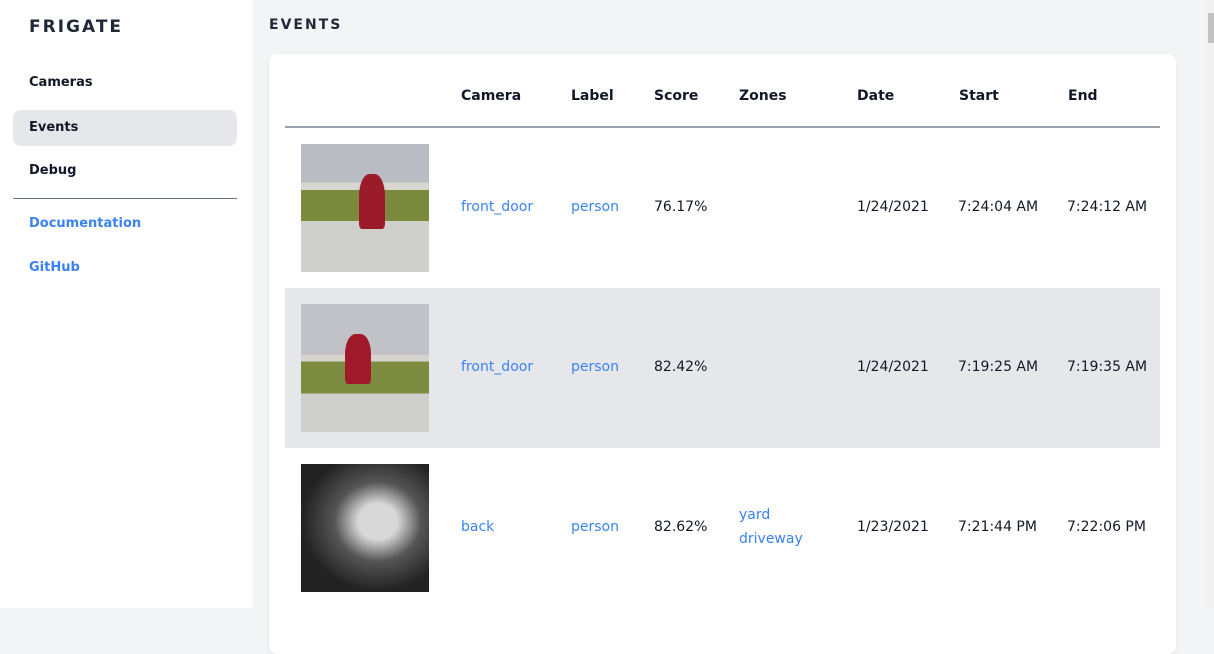 The height and width of the screenshot is (654, 1214). Describe the element at coordinates (125, 198) in the screenshot. I see `sidebar-divider` at that location.